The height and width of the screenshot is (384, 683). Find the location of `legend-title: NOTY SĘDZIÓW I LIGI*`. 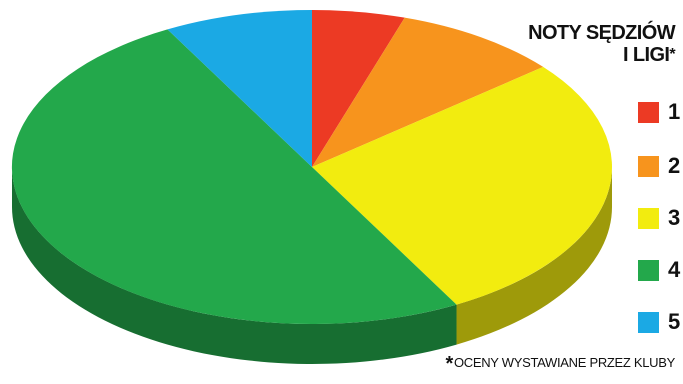

legend-title: NOTY SĘDZIÓW I LIGI* is located at coordinates (595, 44).